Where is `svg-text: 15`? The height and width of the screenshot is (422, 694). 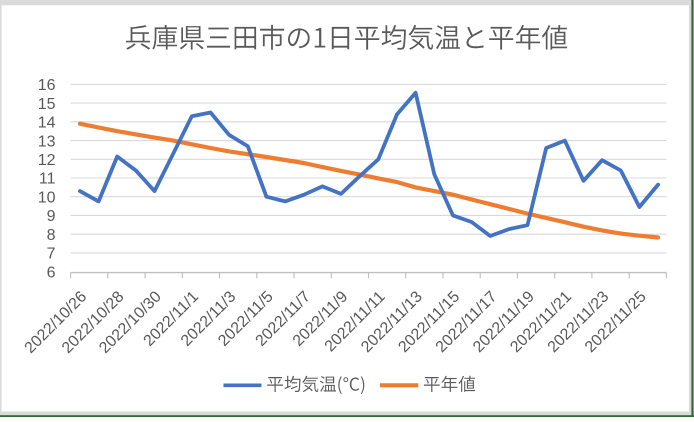 svg-text: 15 is located at coordinates (47, 104).